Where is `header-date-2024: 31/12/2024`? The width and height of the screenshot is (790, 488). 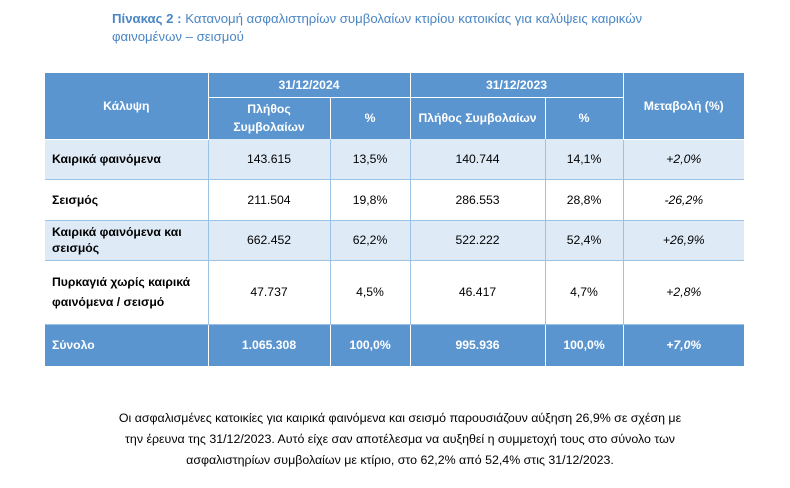
header-date-2024: 31/12/2024 is located at coordinates (309, 85).